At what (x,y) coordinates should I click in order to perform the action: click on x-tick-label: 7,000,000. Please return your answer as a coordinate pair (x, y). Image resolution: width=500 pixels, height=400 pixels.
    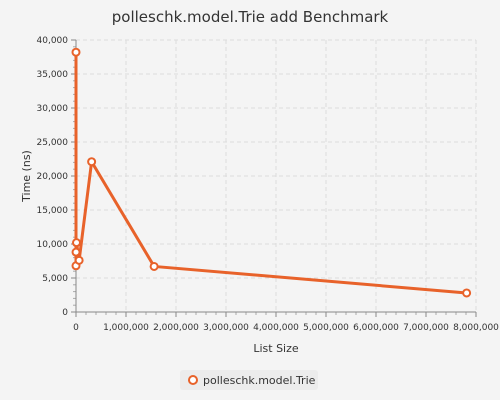
    Looking at the image, I should click on (426, 328).